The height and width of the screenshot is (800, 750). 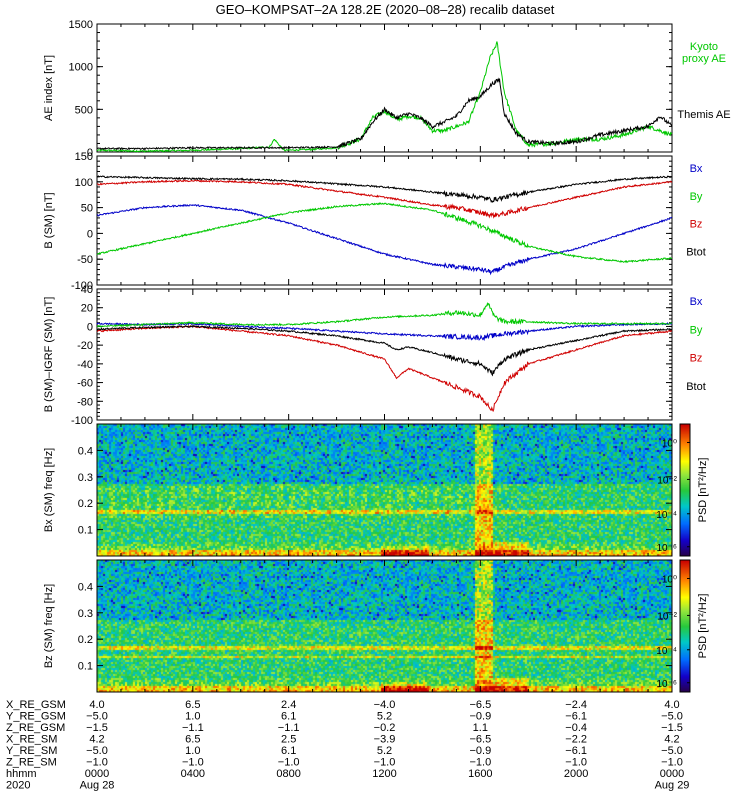 I want to click on x-axis-value: −6.5, so click(x=480, y=740).